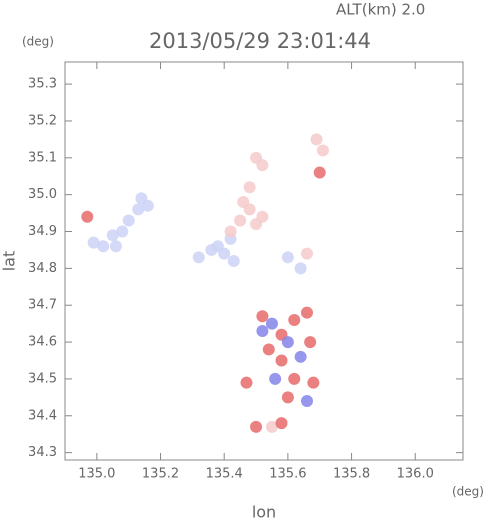  I want to click on y-tick-label: 34.8, so click(42, 268).